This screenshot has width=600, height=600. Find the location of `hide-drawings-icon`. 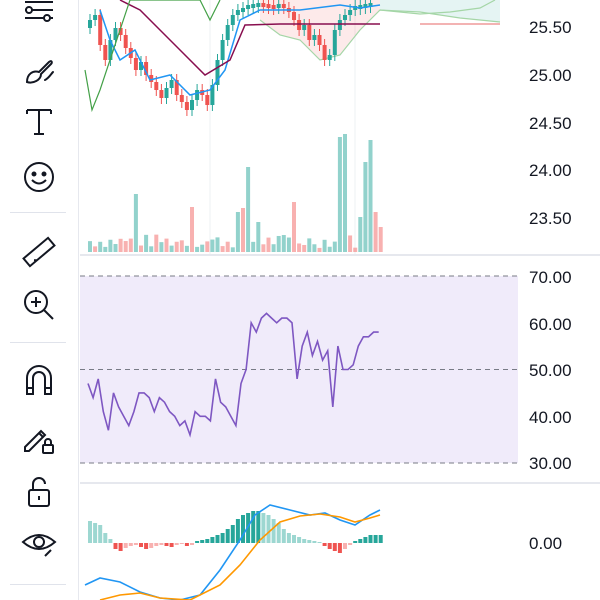

hide-drawings-icon is located at coordinates (39, 545).